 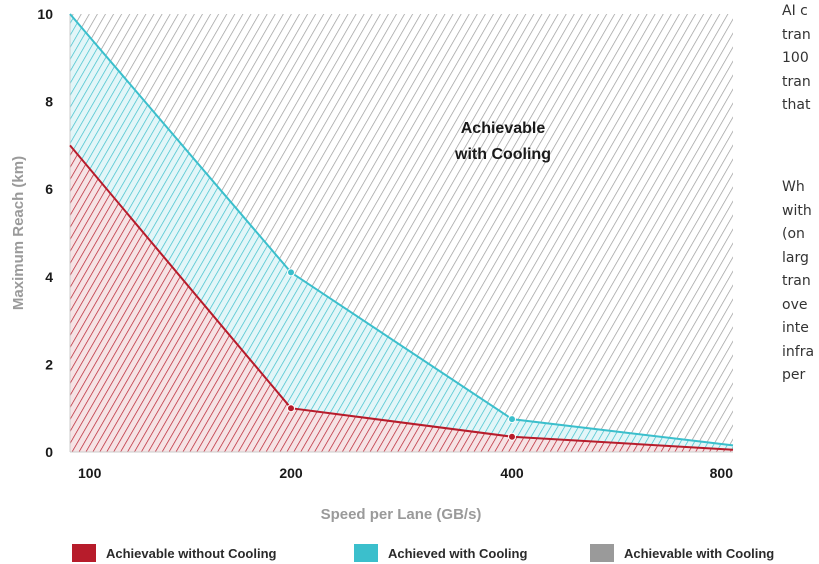 I want to click on annotation-line-1: Achievable, so click(x=503, y=128).